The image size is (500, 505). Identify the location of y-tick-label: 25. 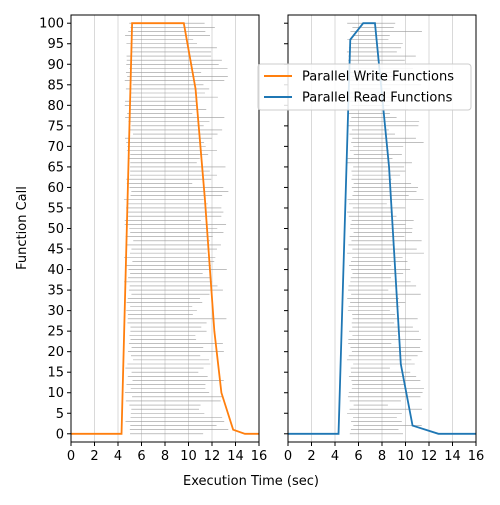
(55, 332).